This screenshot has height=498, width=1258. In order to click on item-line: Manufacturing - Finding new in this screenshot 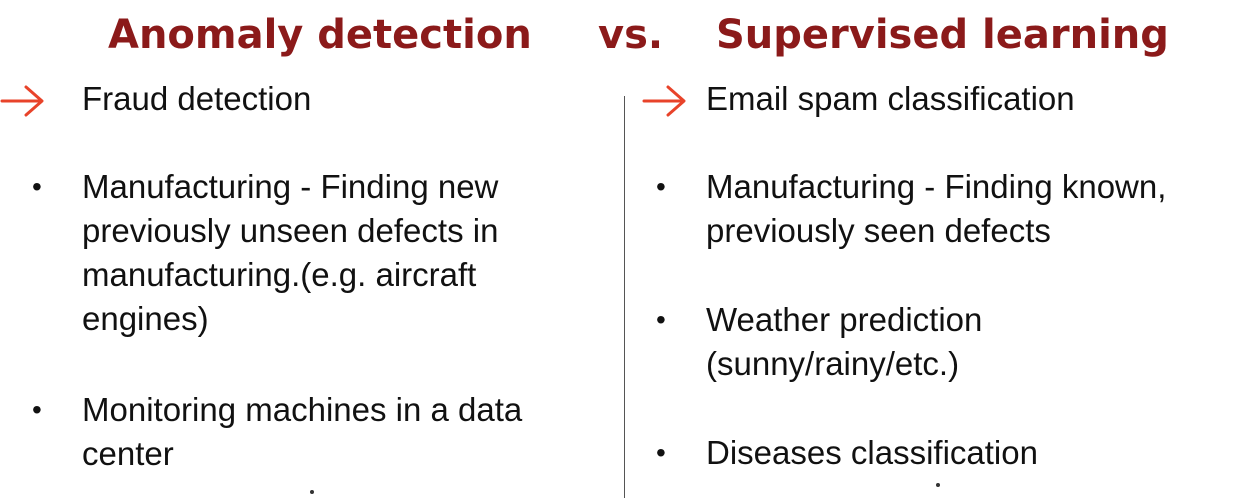, I will do `click(290, 186)`.